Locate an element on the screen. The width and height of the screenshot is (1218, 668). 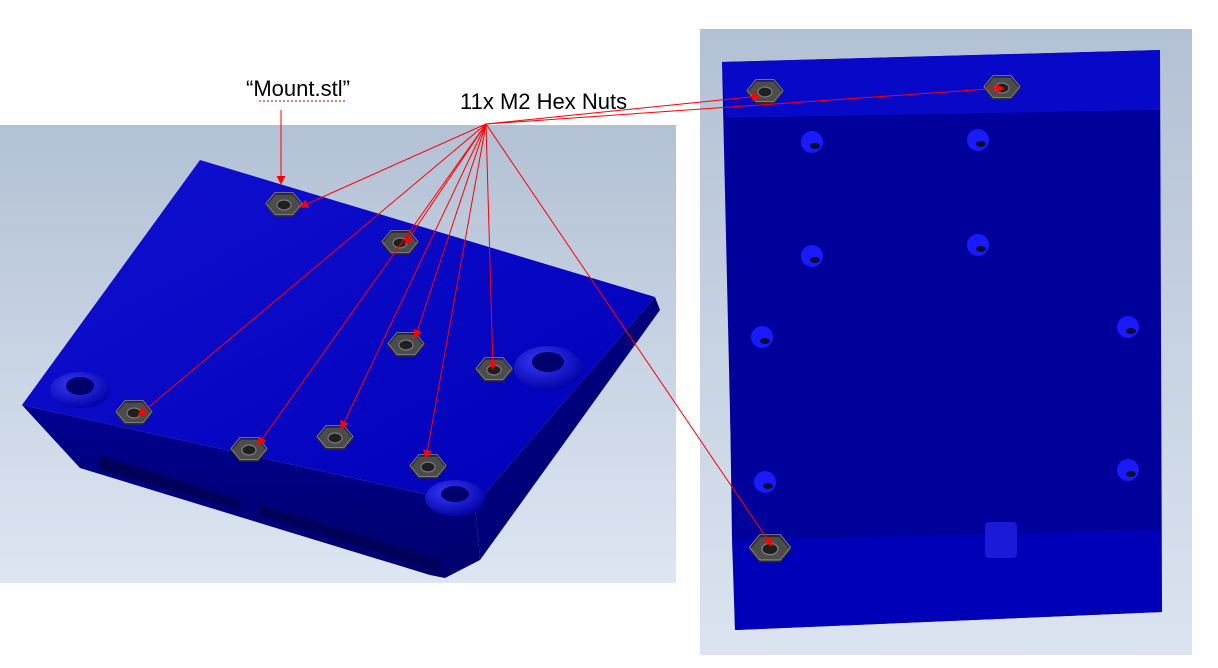
nuts-label: 11x M2 Hex Nuts is located at coordinates (543, 101).